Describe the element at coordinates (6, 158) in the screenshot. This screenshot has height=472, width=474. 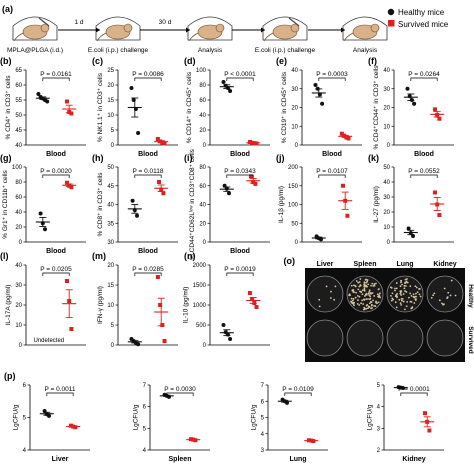
I see `panel-label: (g)` at that location.